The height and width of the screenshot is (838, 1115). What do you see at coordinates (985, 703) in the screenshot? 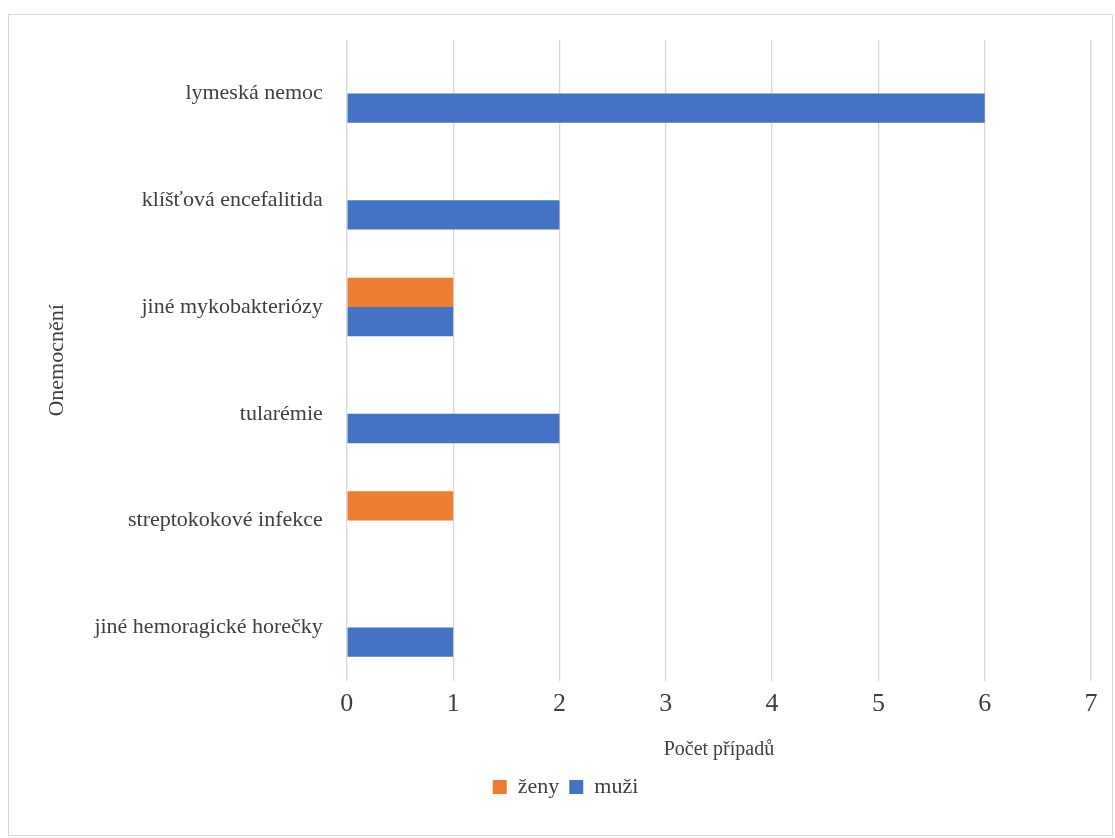
I see `x-tick-label: 6` at bounding box center [985, 703].